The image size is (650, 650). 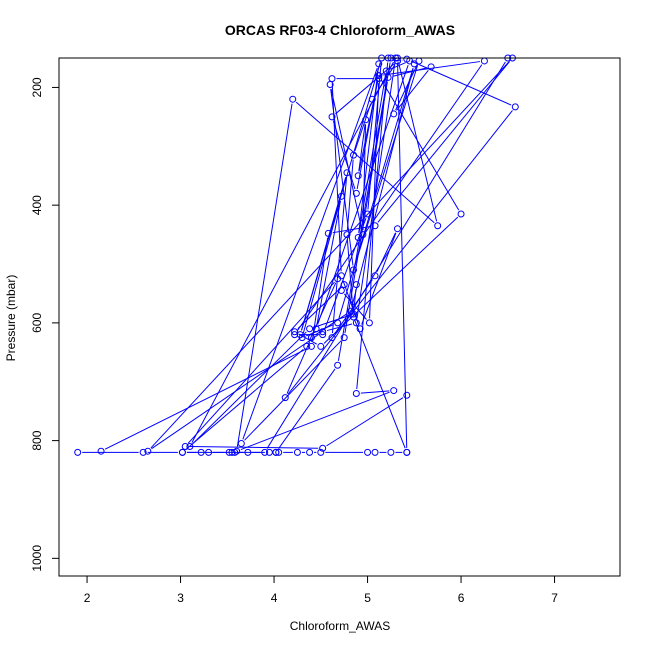 What do you see at coordinates (554, 598) in the screenshot?
I see `x-tick-label-7: 7` at bounding box center [554, 598].